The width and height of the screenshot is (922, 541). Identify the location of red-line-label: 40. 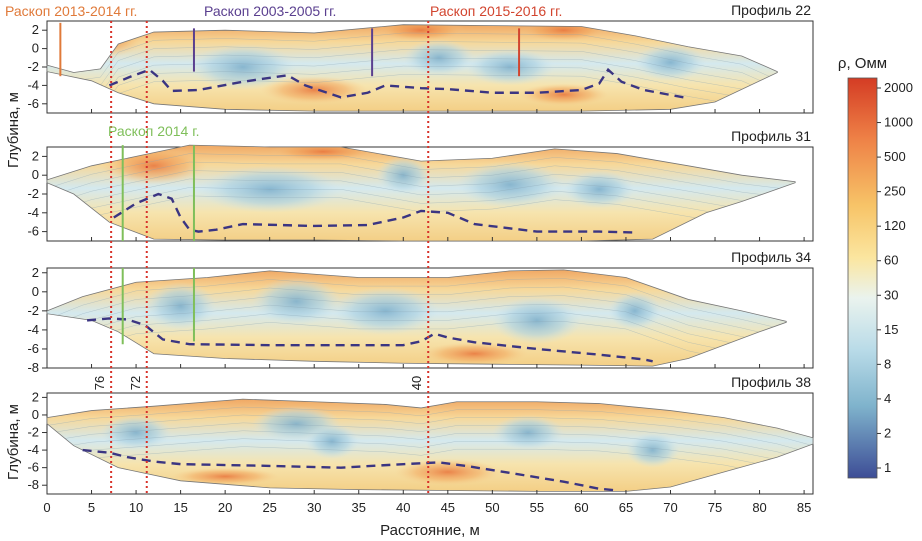
(416, 383).